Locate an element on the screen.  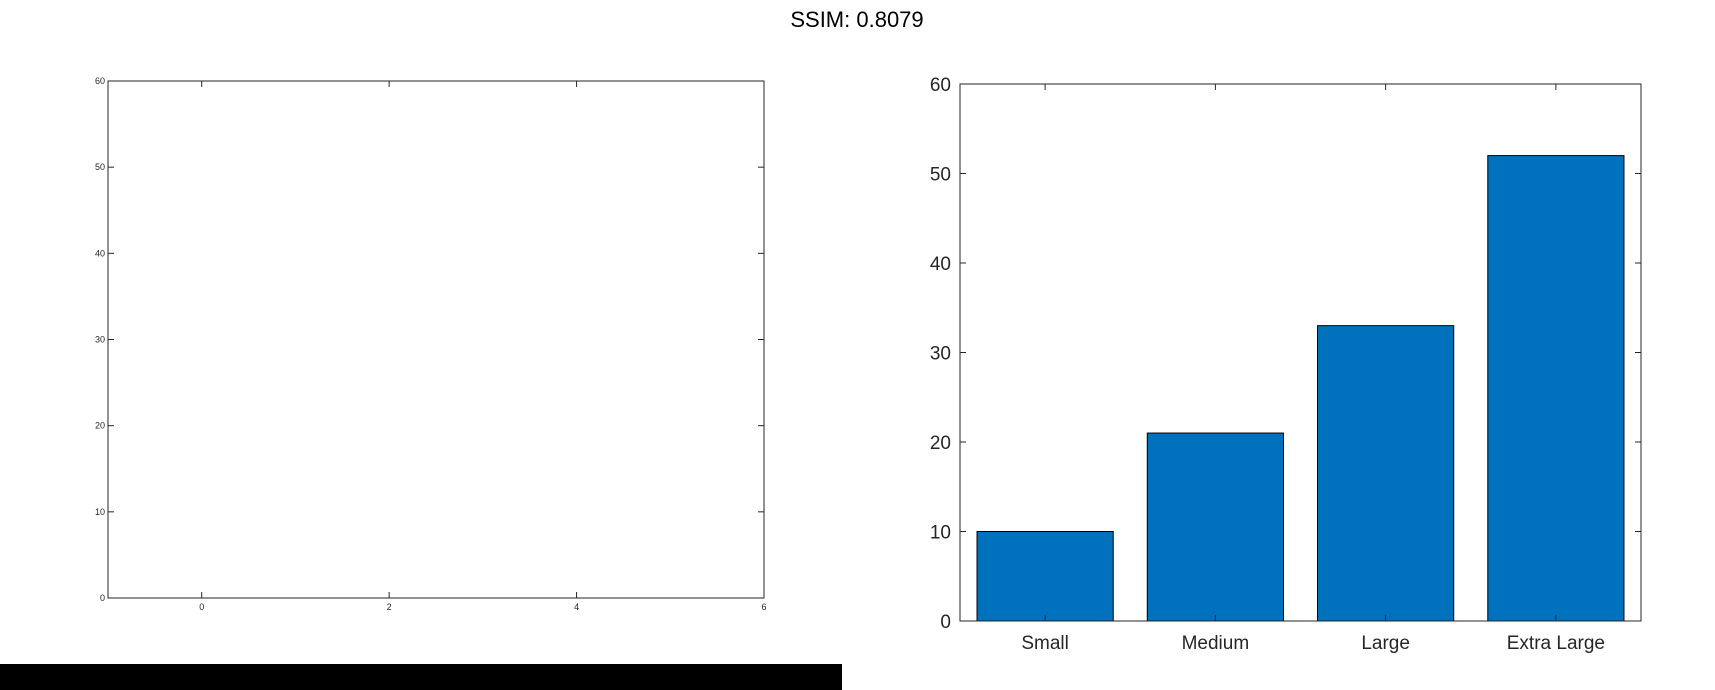
right-y-tick-label: 20 is located at coordinates (940, 443).